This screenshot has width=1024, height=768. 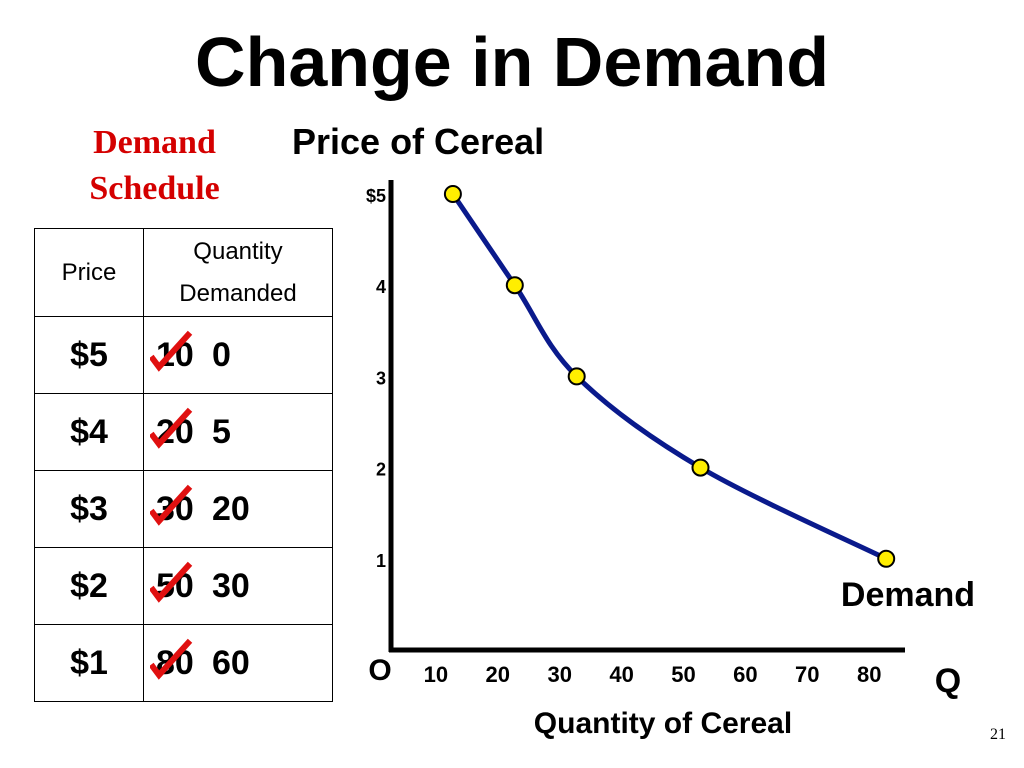 I want to click on table-row: $4 20 5, so click(x=183, y=432).